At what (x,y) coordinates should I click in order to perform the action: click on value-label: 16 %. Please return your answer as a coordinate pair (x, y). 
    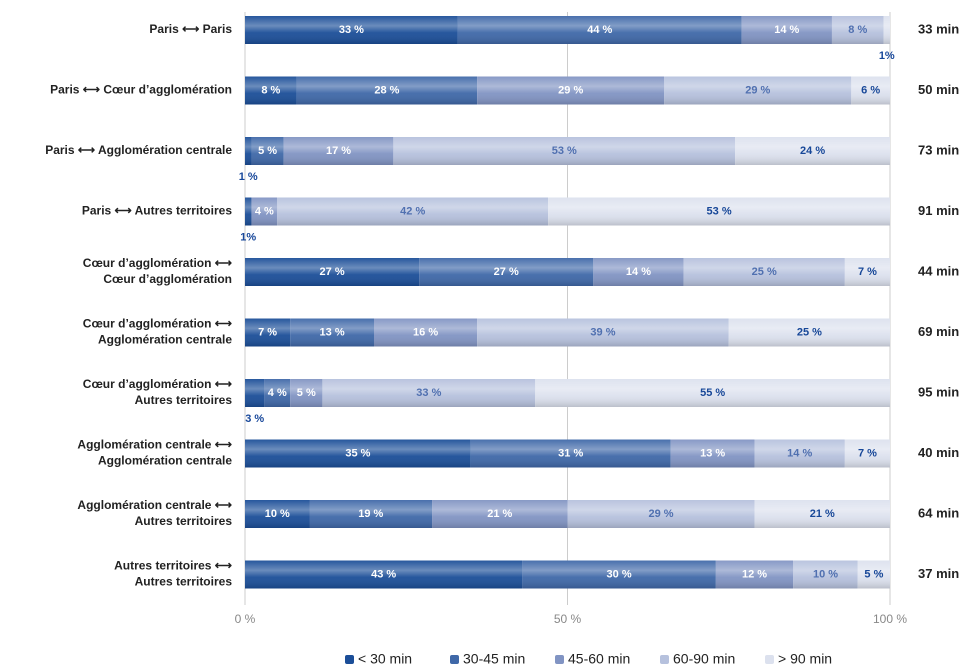
    Looking at the image, I should click on (425, 332).